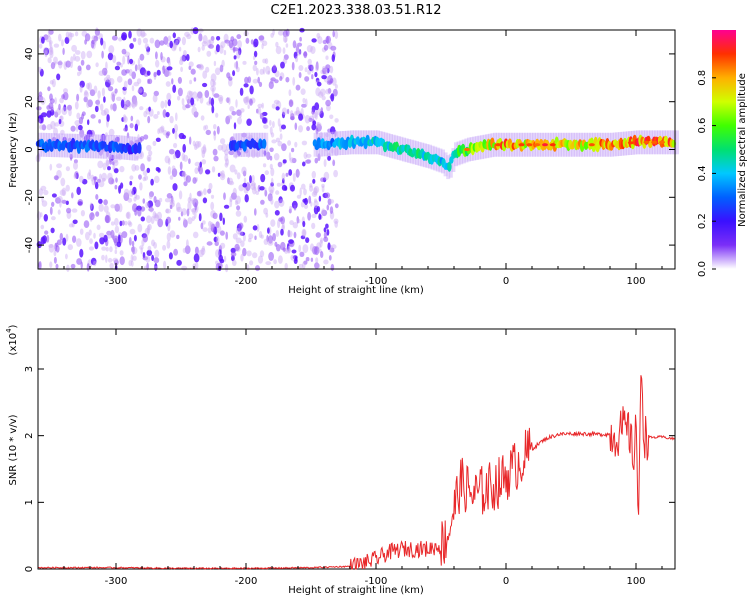 The width and height of the screenshot is (750, 600). What do you see at coordinates (12, 339) in the screenshot?
I see `svg-text: (x104)` at bounding box center [12, 339].